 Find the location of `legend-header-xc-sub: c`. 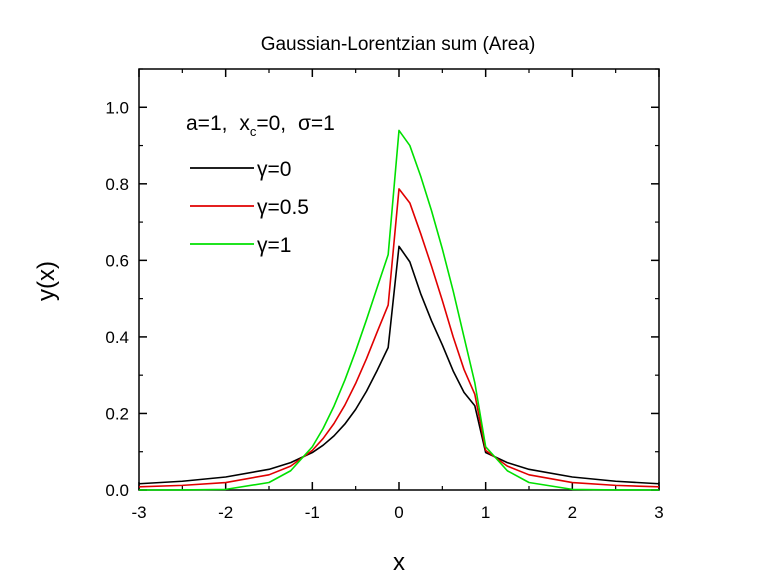

legend-header-xc-sub: c is located at coordinates (253, 131).